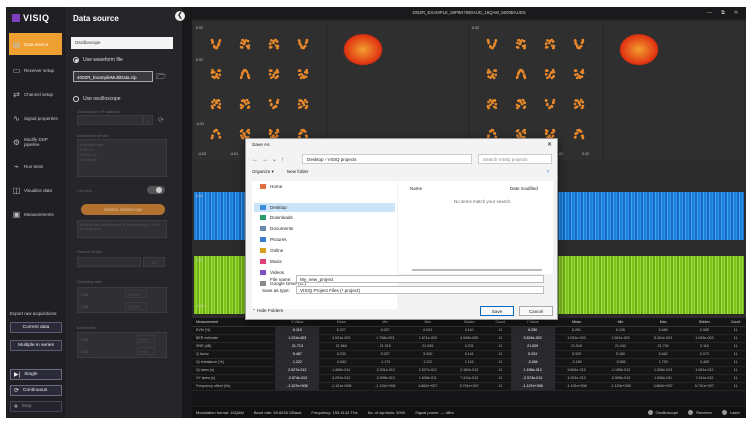 The image size is (752, 425). I want to click on x-tick: 0.02, so click(585, 154).